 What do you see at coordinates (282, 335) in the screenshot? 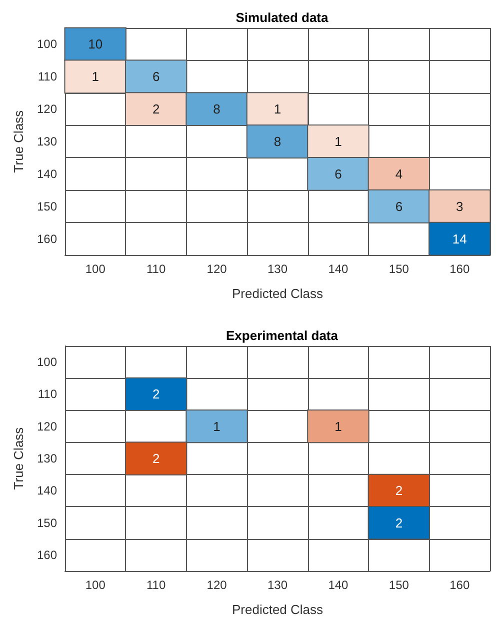
I see `chart-title: Experimental data` at bounding box center [282, 335].